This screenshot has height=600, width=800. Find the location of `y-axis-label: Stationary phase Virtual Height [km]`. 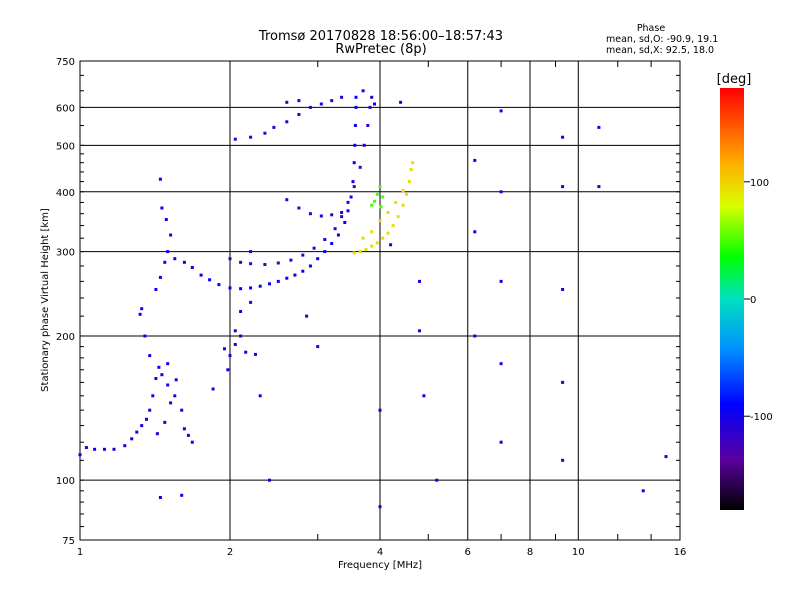

y-axis-label: Stationary phase Virtual Height [km] is located at coordinates (45, 300).